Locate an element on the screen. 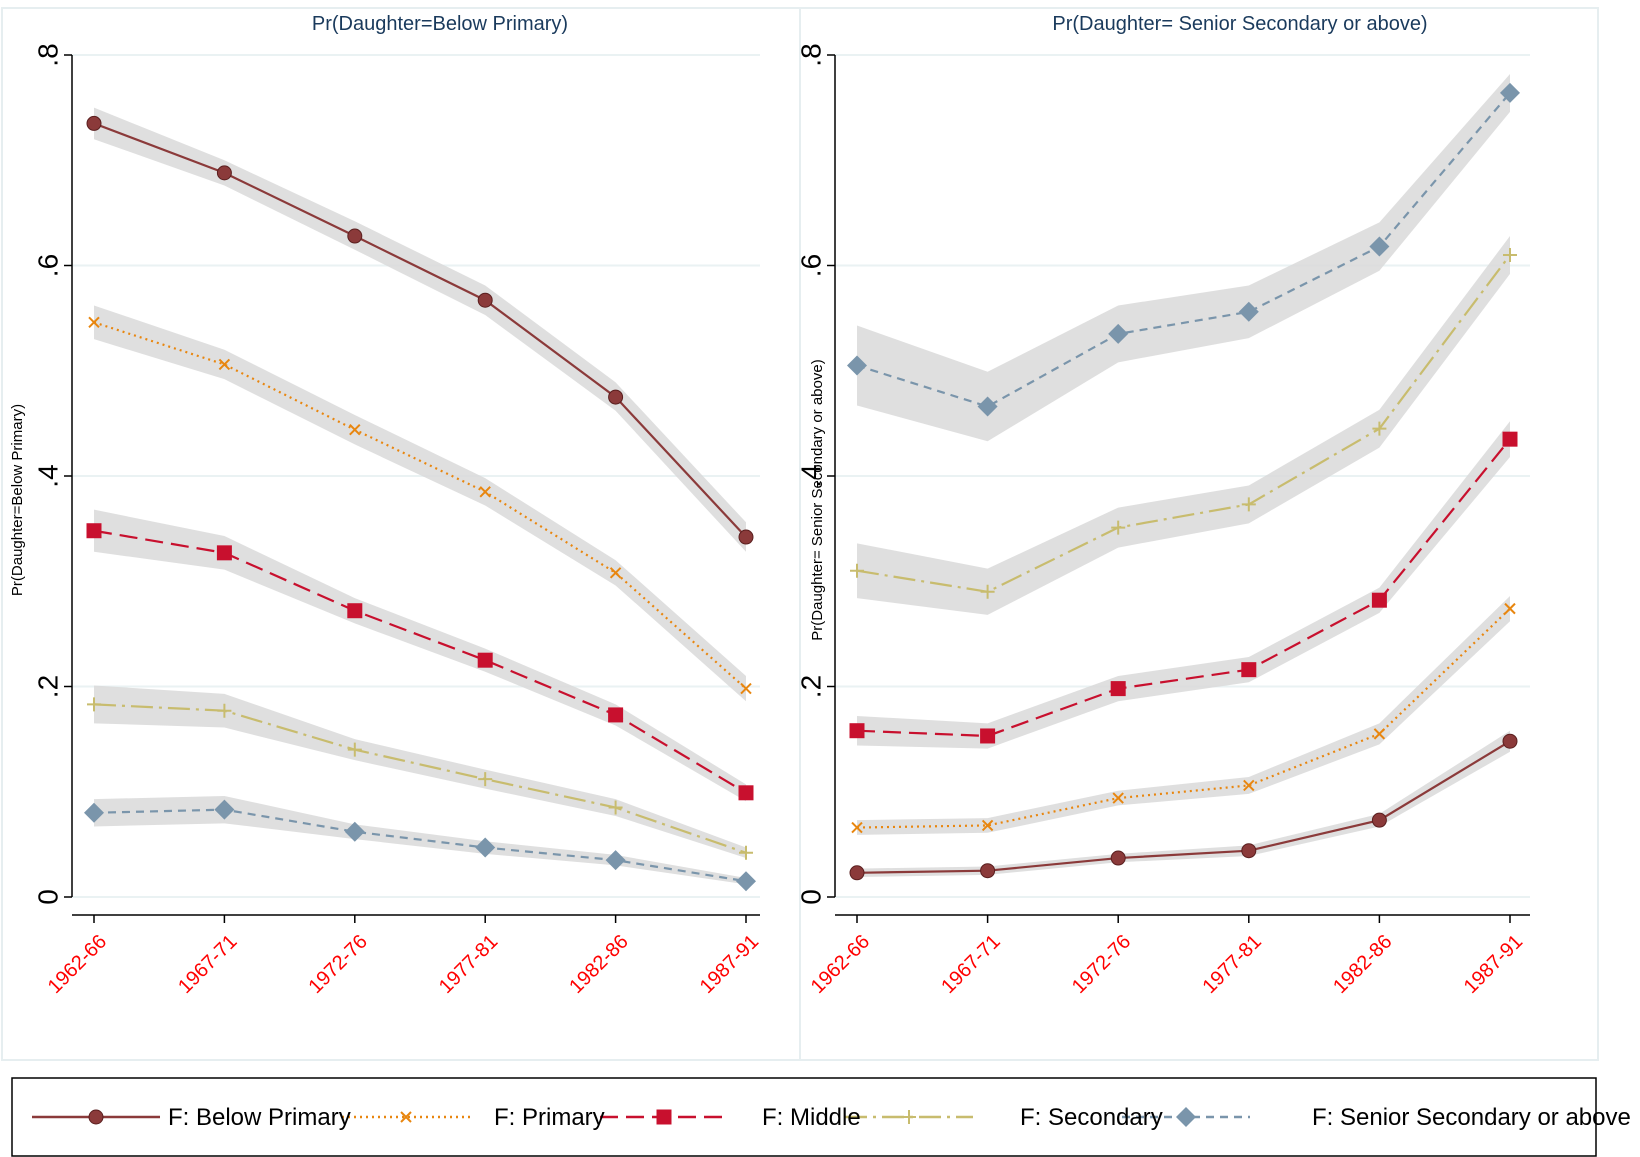 This screenshot has height=1157, width=1640. legend-label-secondary: F: Secondary is located at coordinates (1091, 1117).